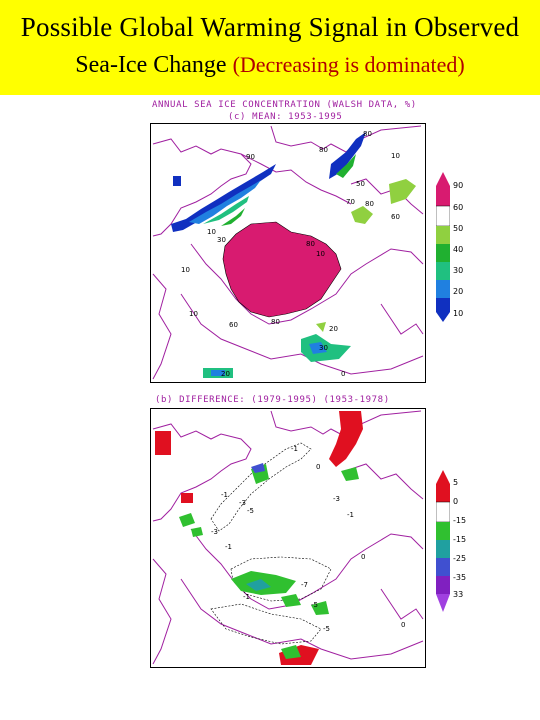 This screenshot has height=720, width=540. I want to click on top-colorbar-label: 50, so click(458, 228).